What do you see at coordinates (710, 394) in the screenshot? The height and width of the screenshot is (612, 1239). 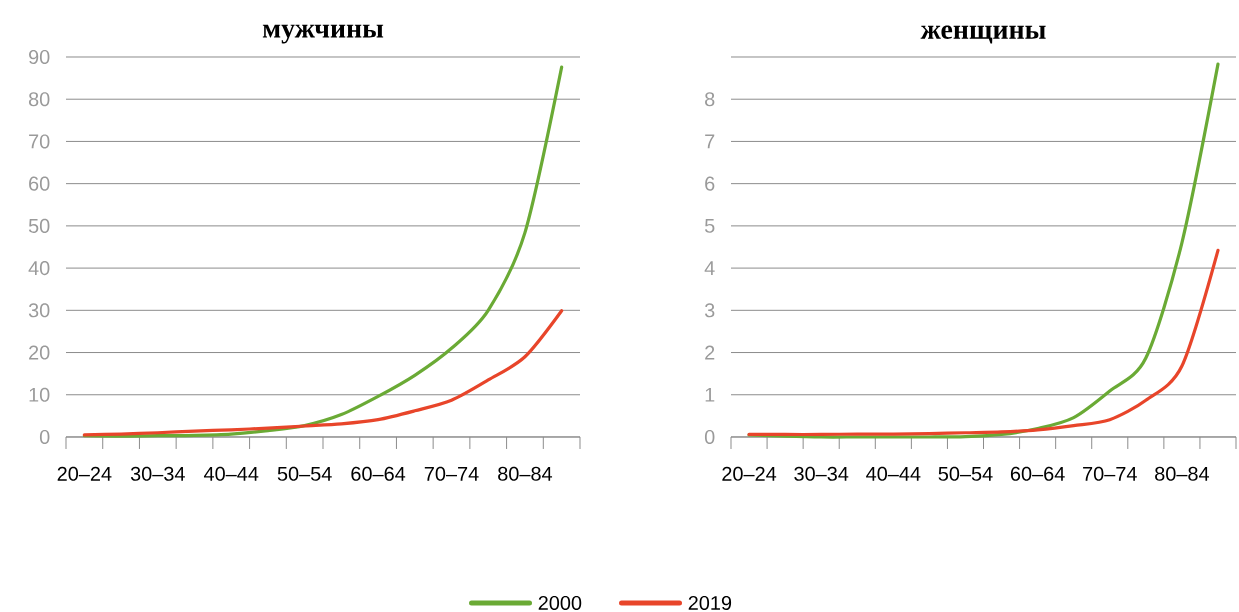 I see `y-tick-label: 1` at bounding box center [710, 394].